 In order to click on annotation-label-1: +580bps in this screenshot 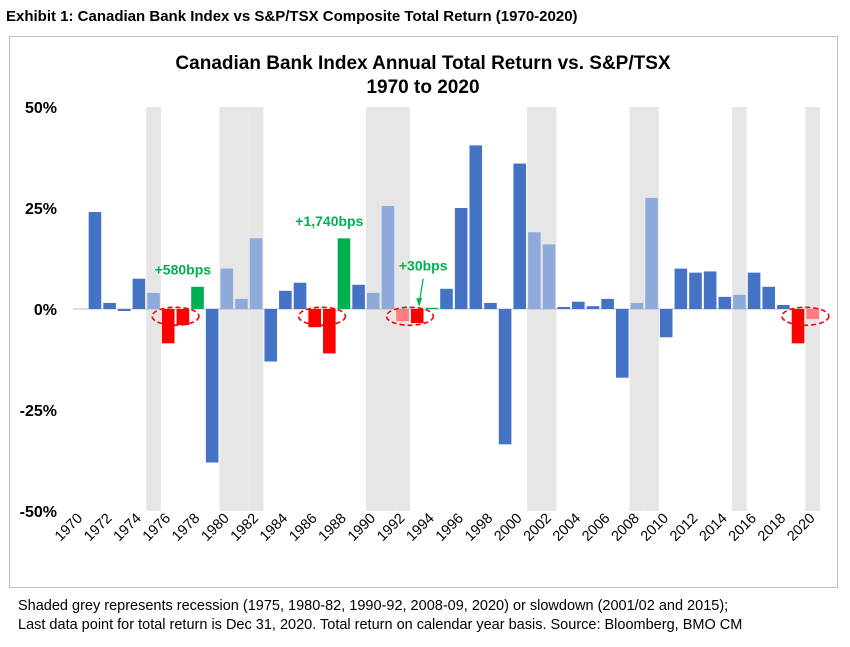, I will do `click(183, 270)`.